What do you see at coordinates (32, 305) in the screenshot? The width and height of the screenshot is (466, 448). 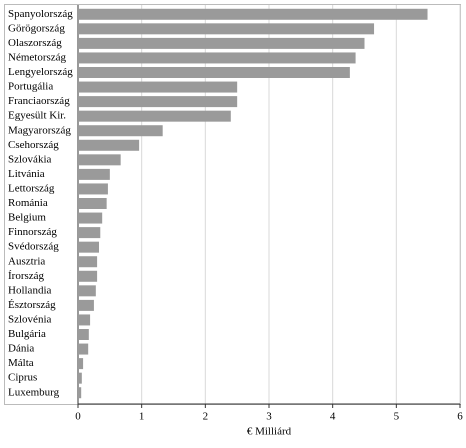 I see `y-tick-label: Észtország` at bounding box center [32, 305].